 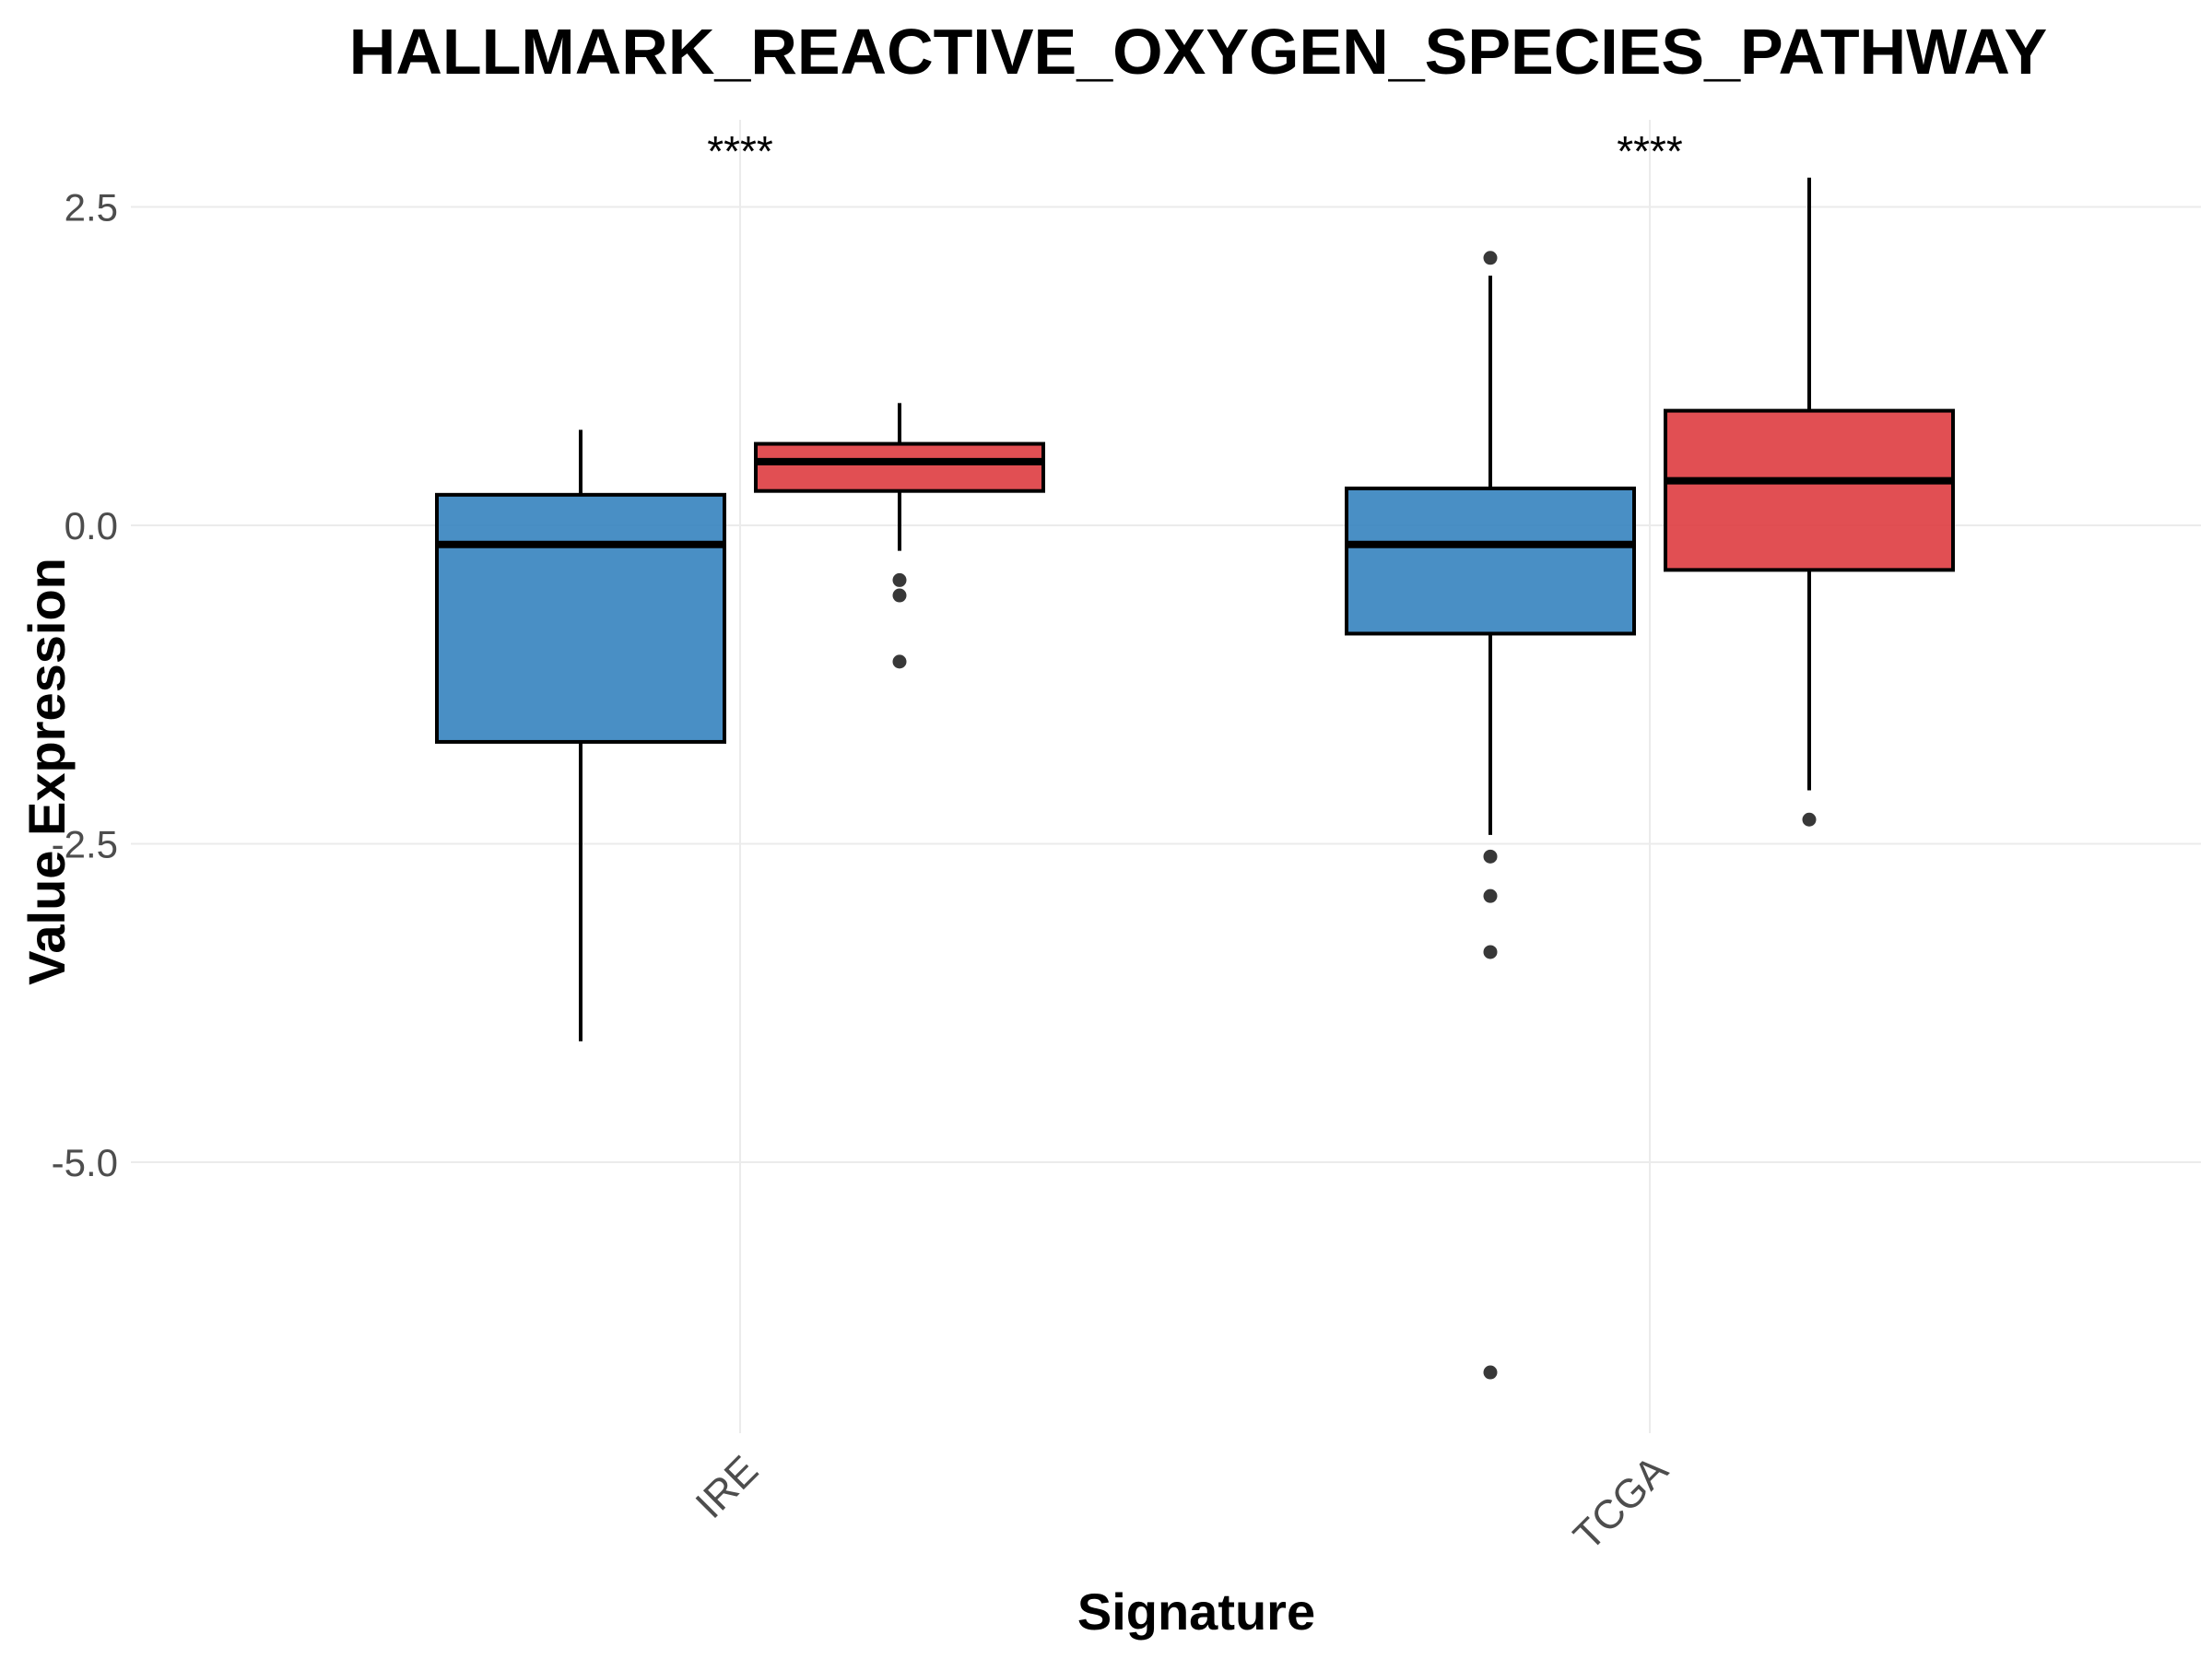 I want to click on chart-title: HALLMARK_REACTIVE_OXYGEN_SPECIES_PATHWAY, so click(x=1198, y=52).